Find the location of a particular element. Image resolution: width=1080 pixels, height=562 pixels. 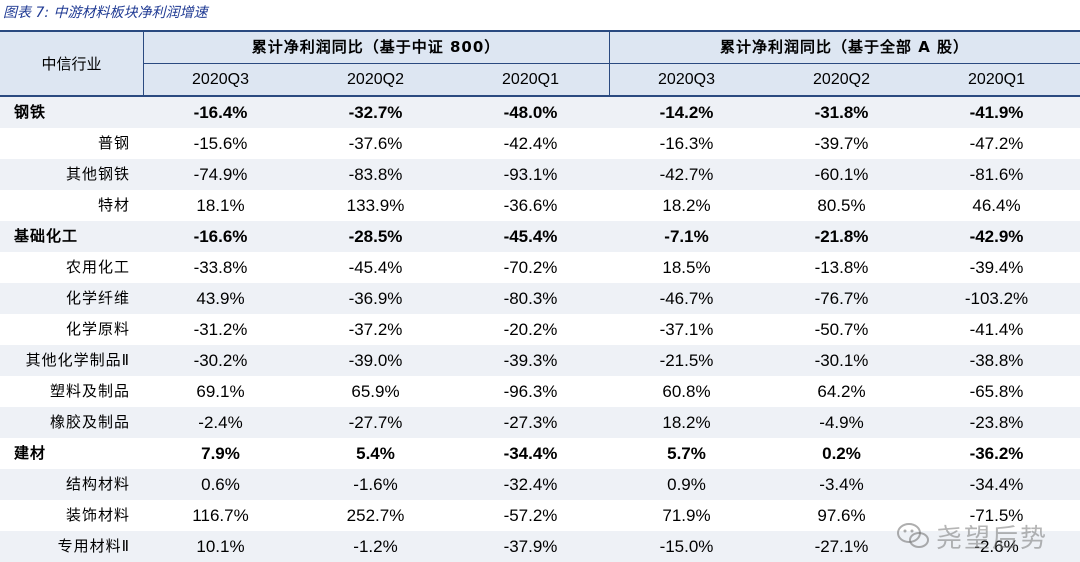

growth-value-cell: 18.1% is located at coordinates (220, 205).